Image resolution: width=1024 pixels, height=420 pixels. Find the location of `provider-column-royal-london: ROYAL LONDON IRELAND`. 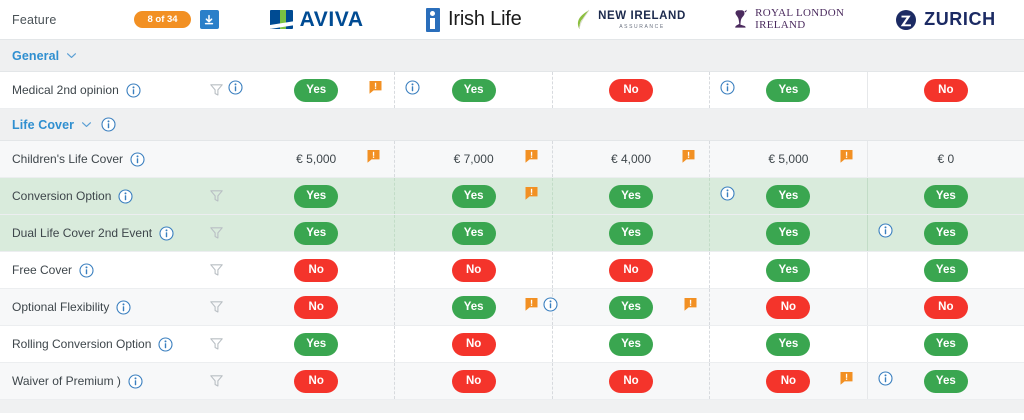

provider-column-royal-london: ROYAL LONDON IRELAND is located at coordinates (788, 20).